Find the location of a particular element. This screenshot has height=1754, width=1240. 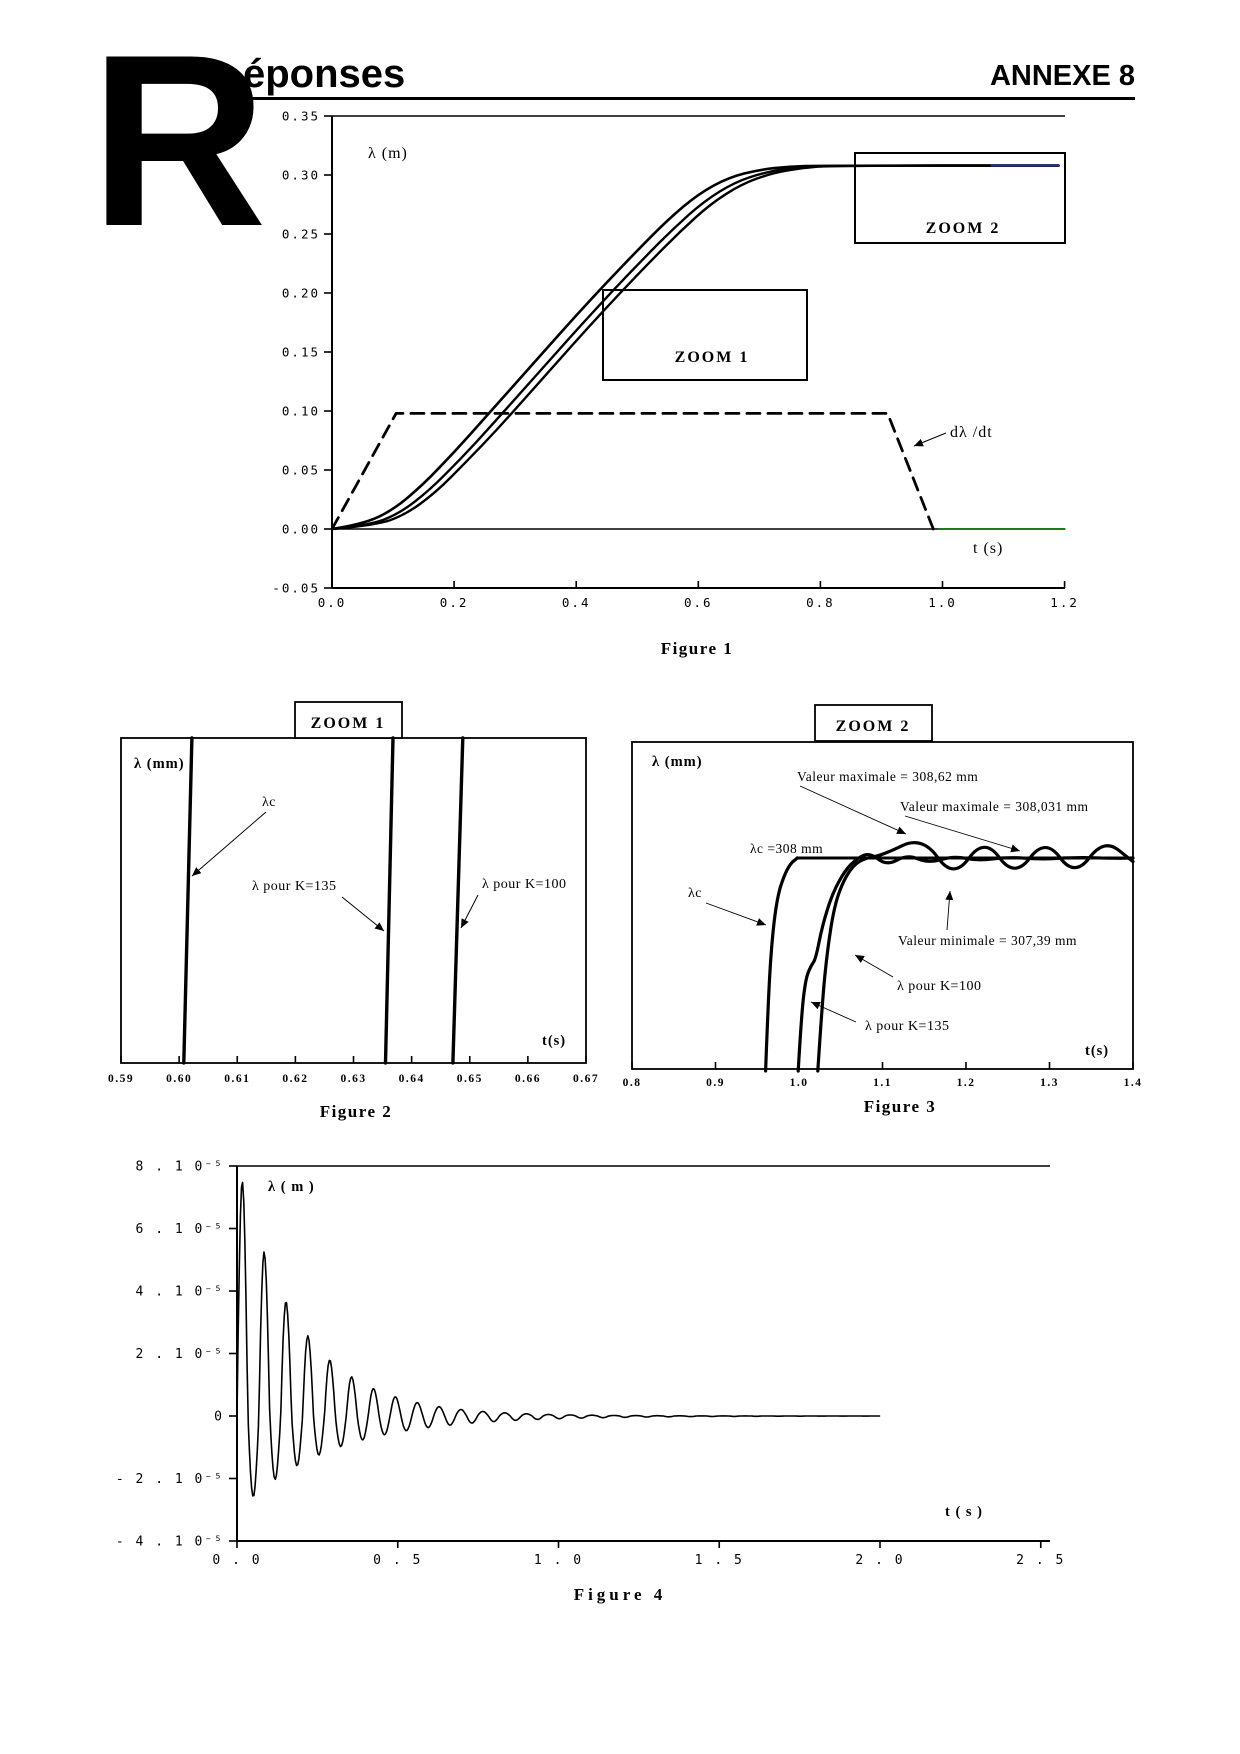

fig3-y-axis-label: λ (mm) is located at coordinates (677, 762).